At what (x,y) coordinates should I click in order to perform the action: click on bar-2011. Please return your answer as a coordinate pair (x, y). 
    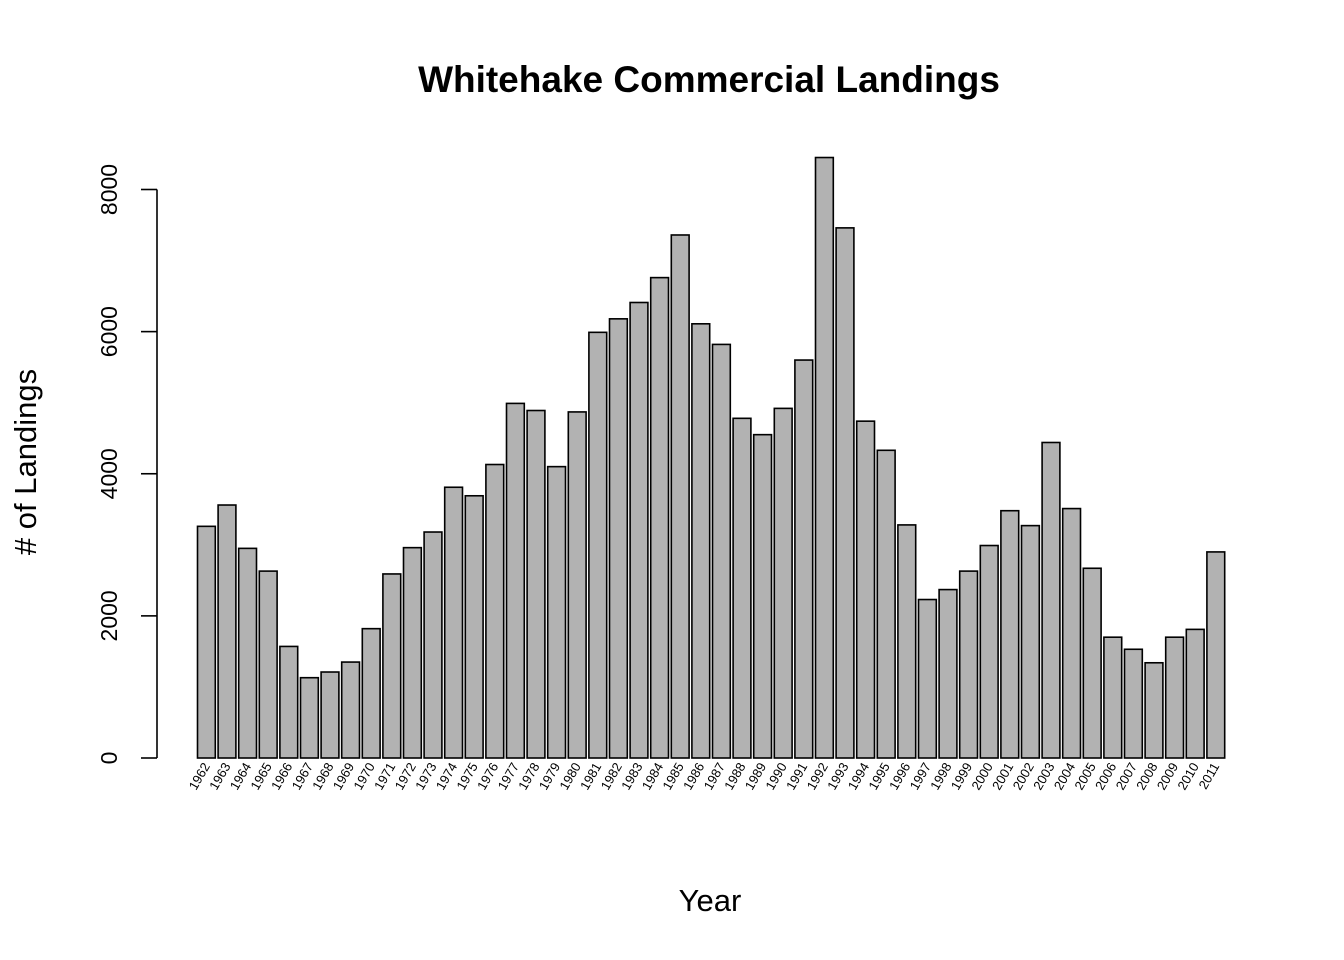
    Looking at the image, I should click on (1216, 655).